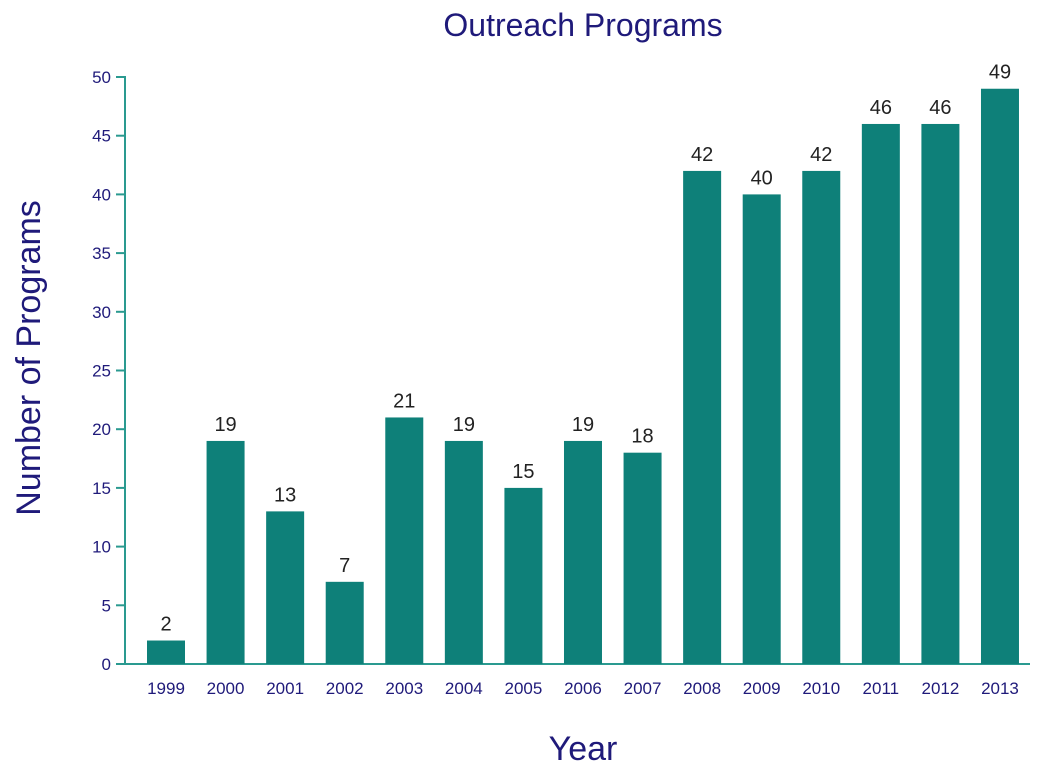 This screenshot has width=1038, height=766. Describe the element at coordinates (583, 425) in the screenshot. I see `data-label-2006: 19` at that location.